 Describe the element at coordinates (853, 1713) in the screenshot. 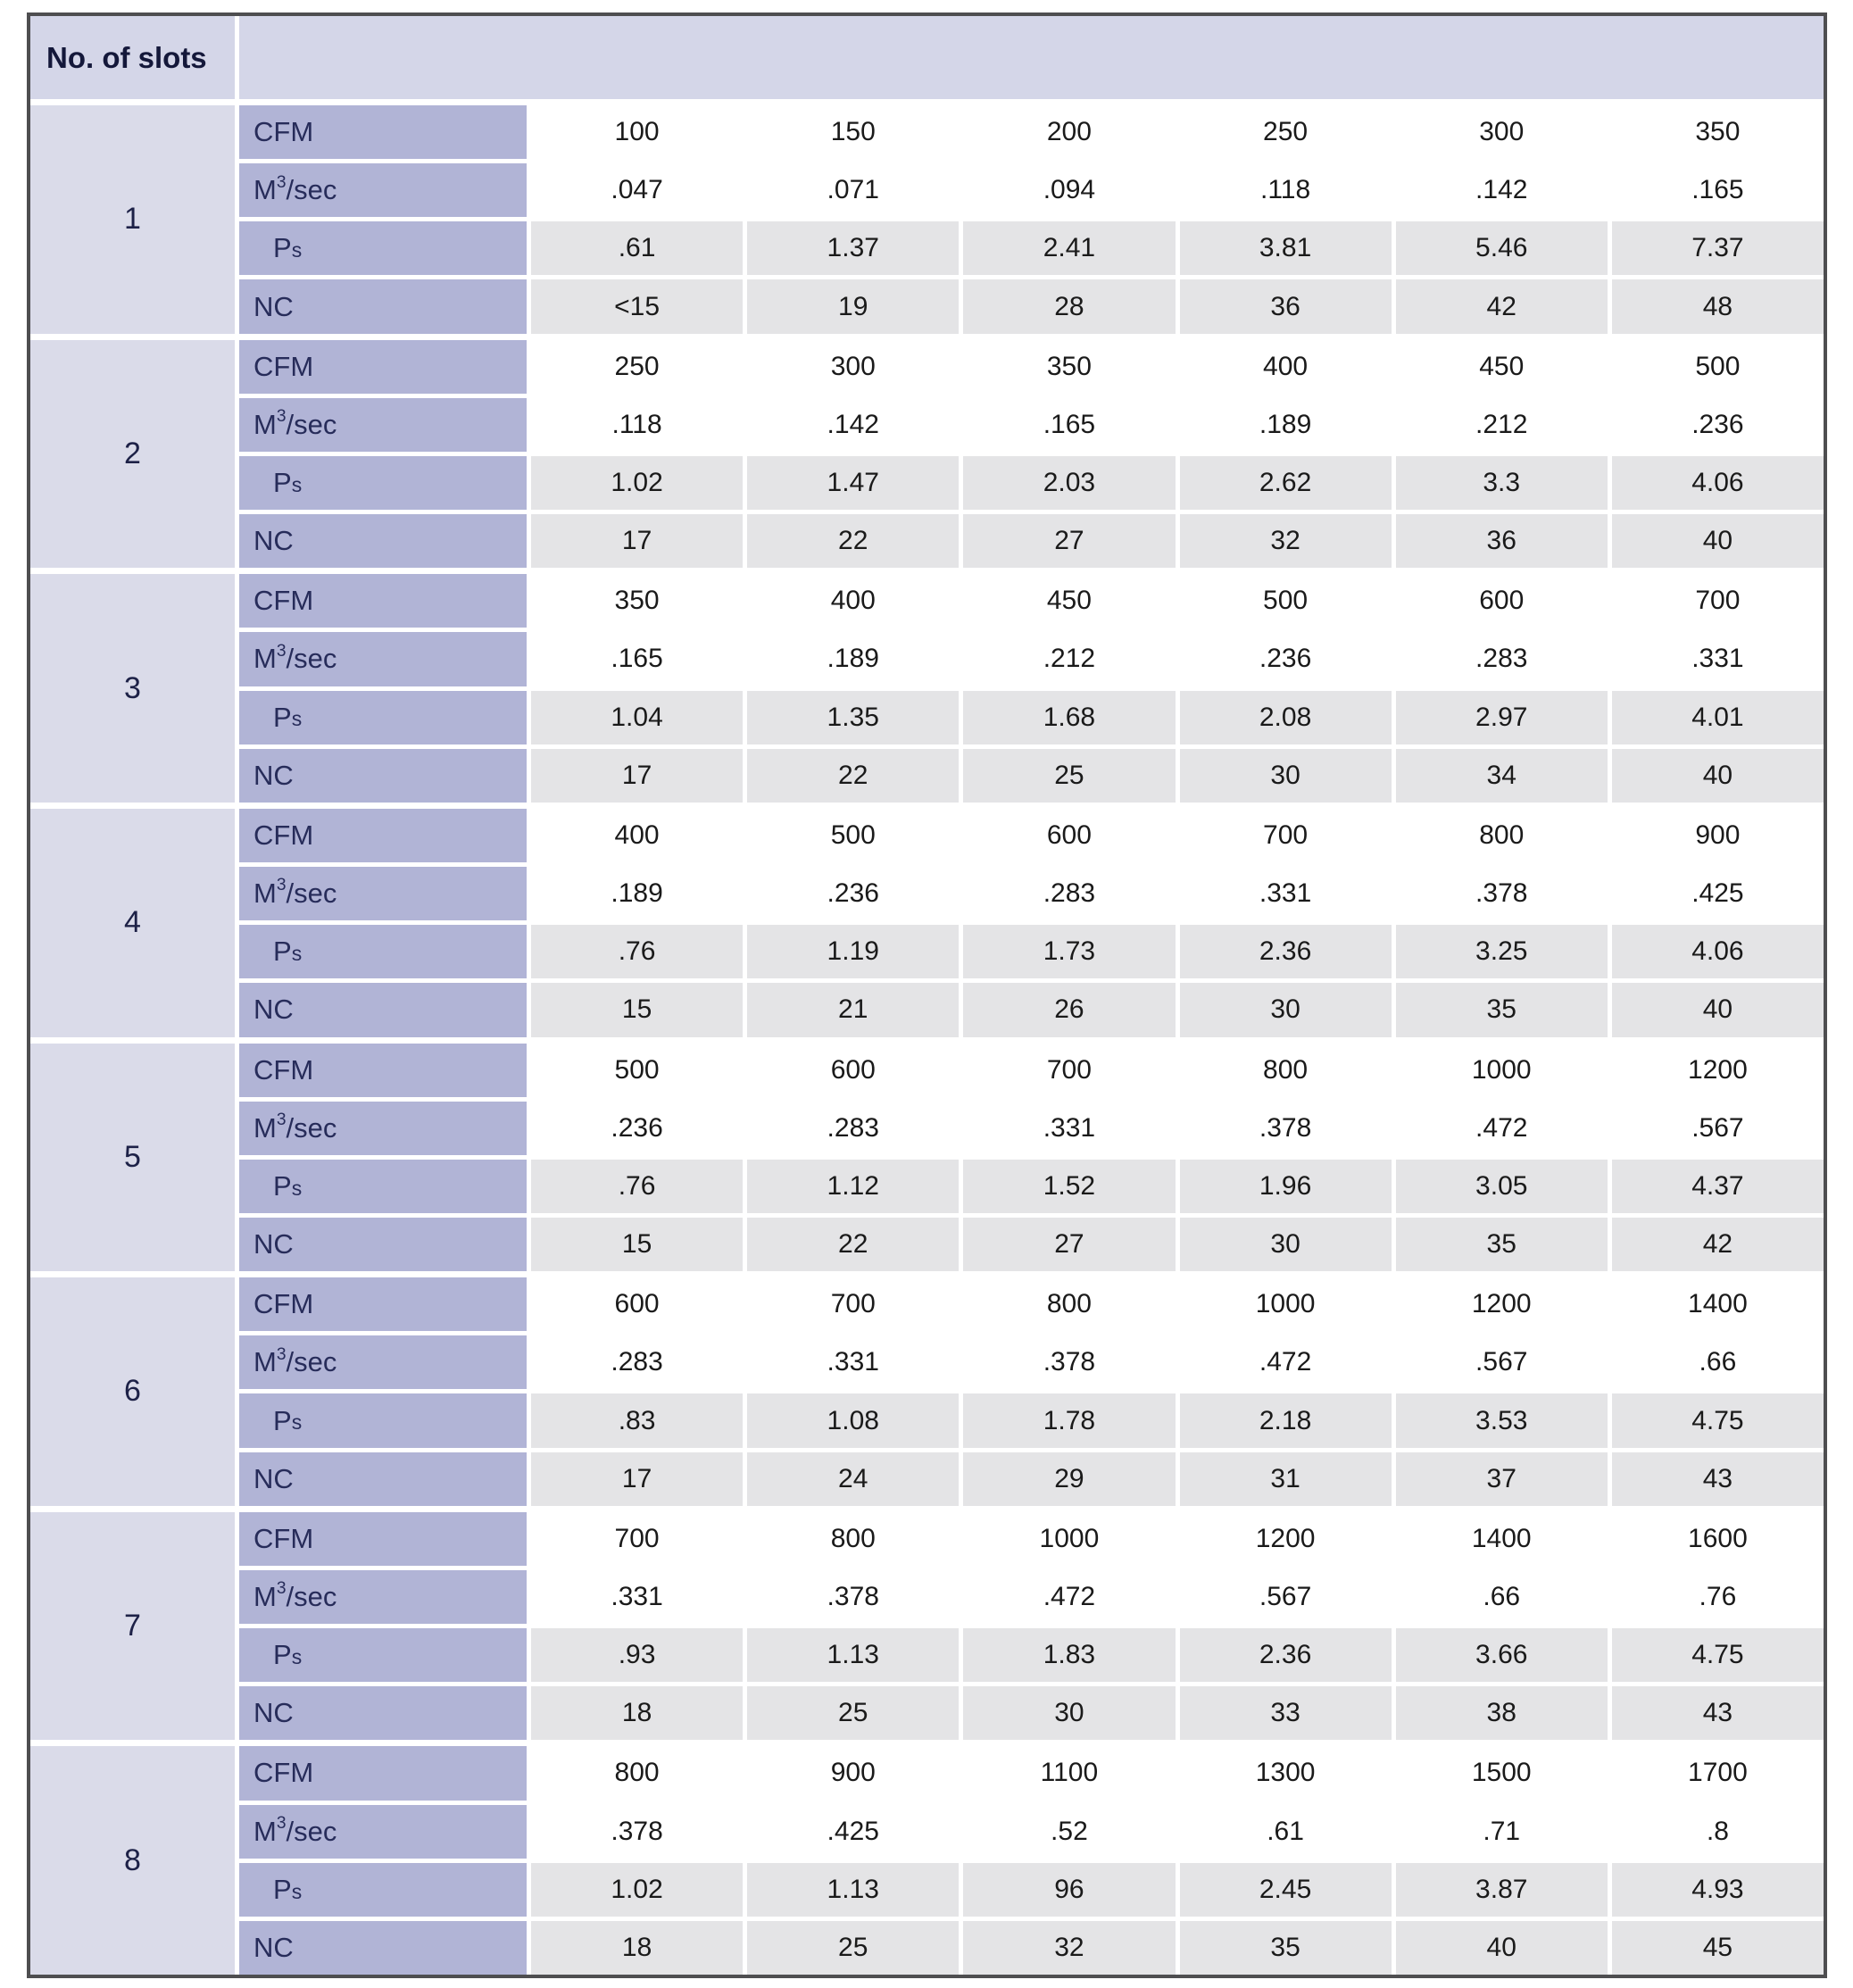

I see `data-cell-nc: 25` at that location.